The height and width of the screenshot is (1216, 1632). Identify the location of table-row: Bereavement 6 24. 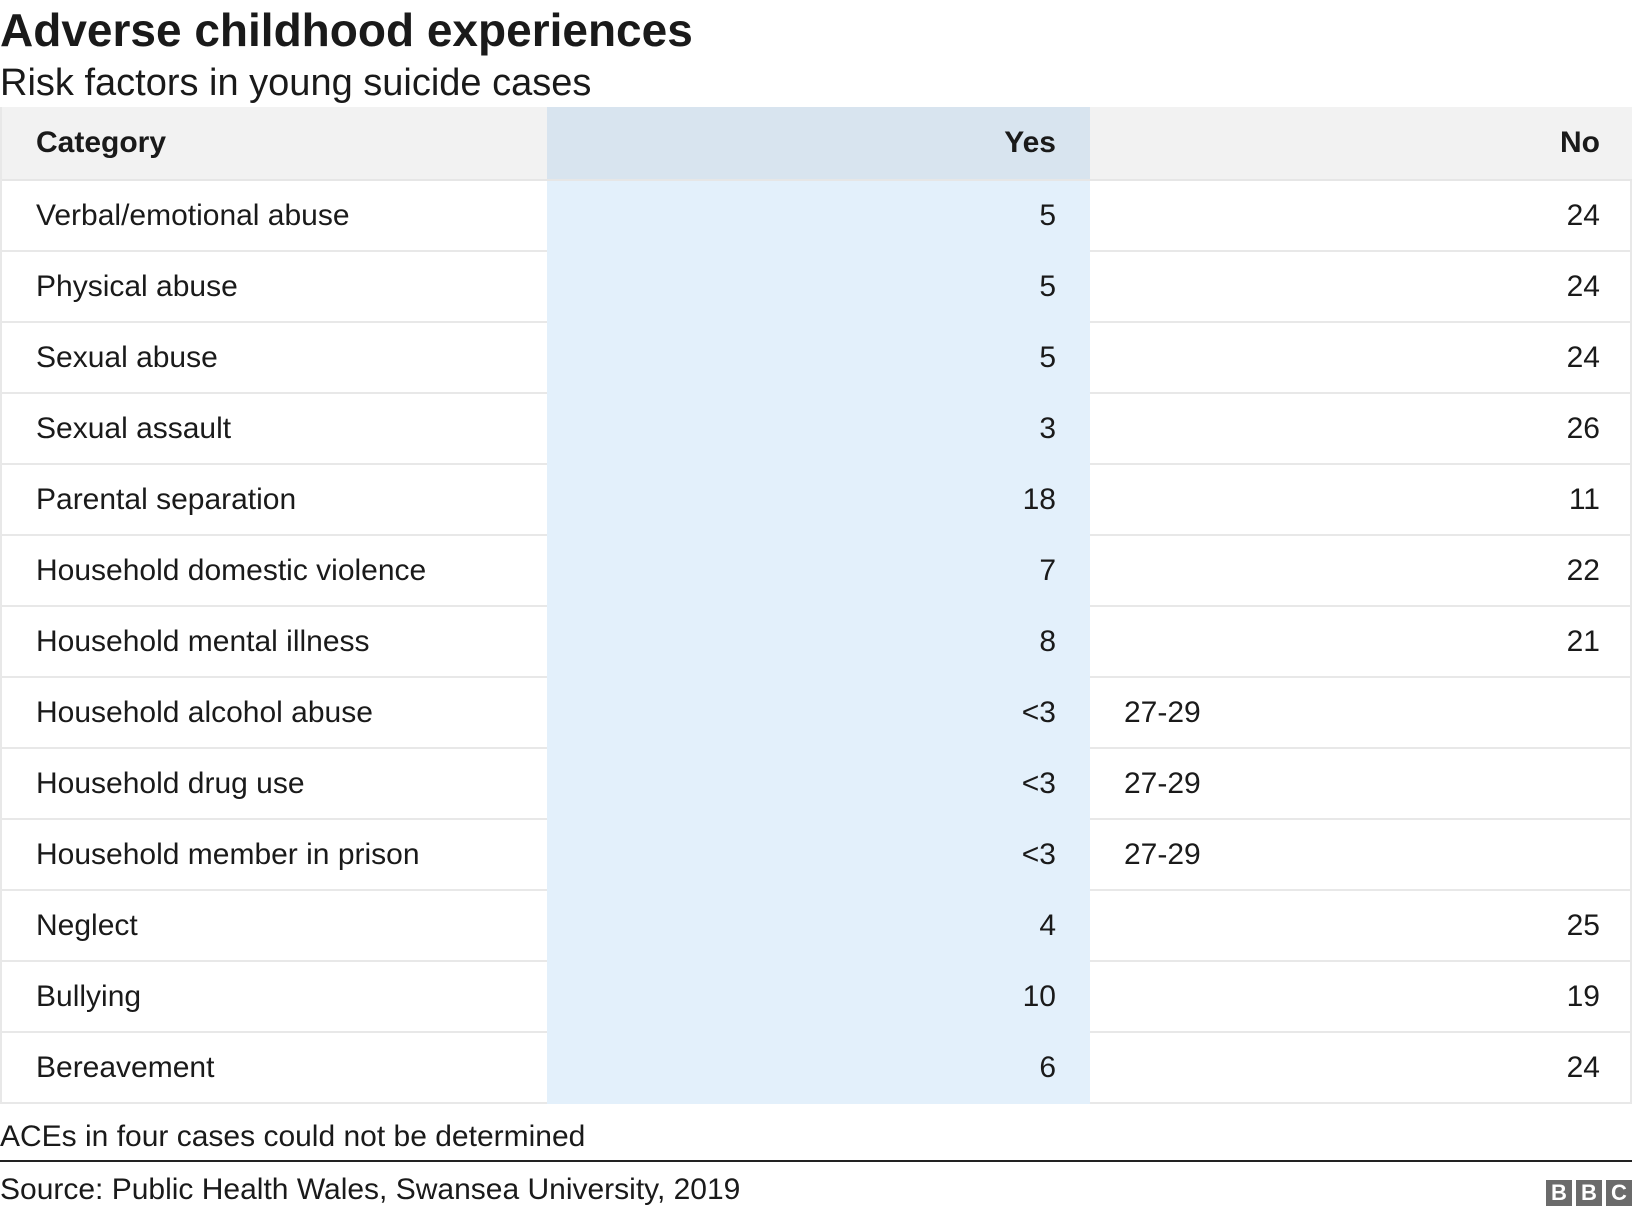
(817, 1068).